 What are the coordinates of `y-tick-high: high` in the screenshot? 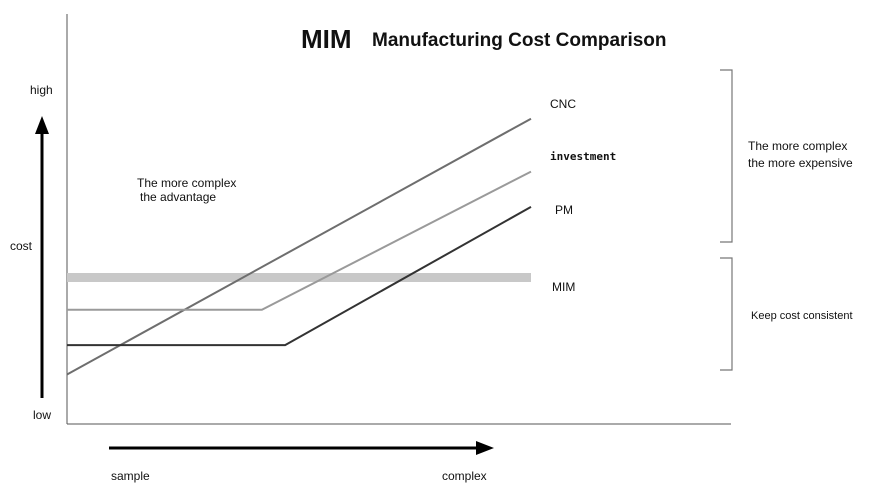 It's located at (41, 90).